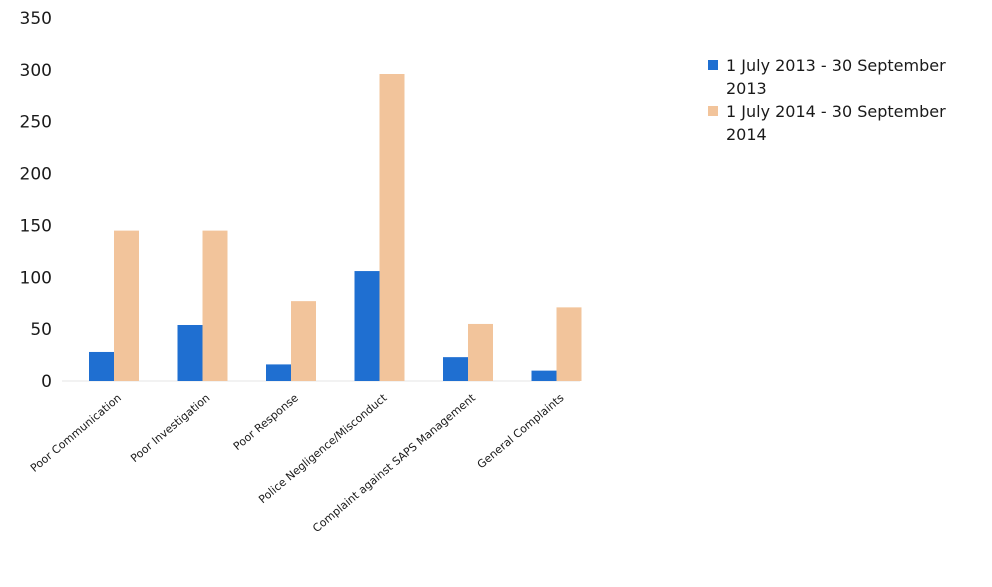  What do you see at coordinates (266, 422) in the screenshot?
I see `x-tick-label: Poor Response` at bounding box center [266, 422].